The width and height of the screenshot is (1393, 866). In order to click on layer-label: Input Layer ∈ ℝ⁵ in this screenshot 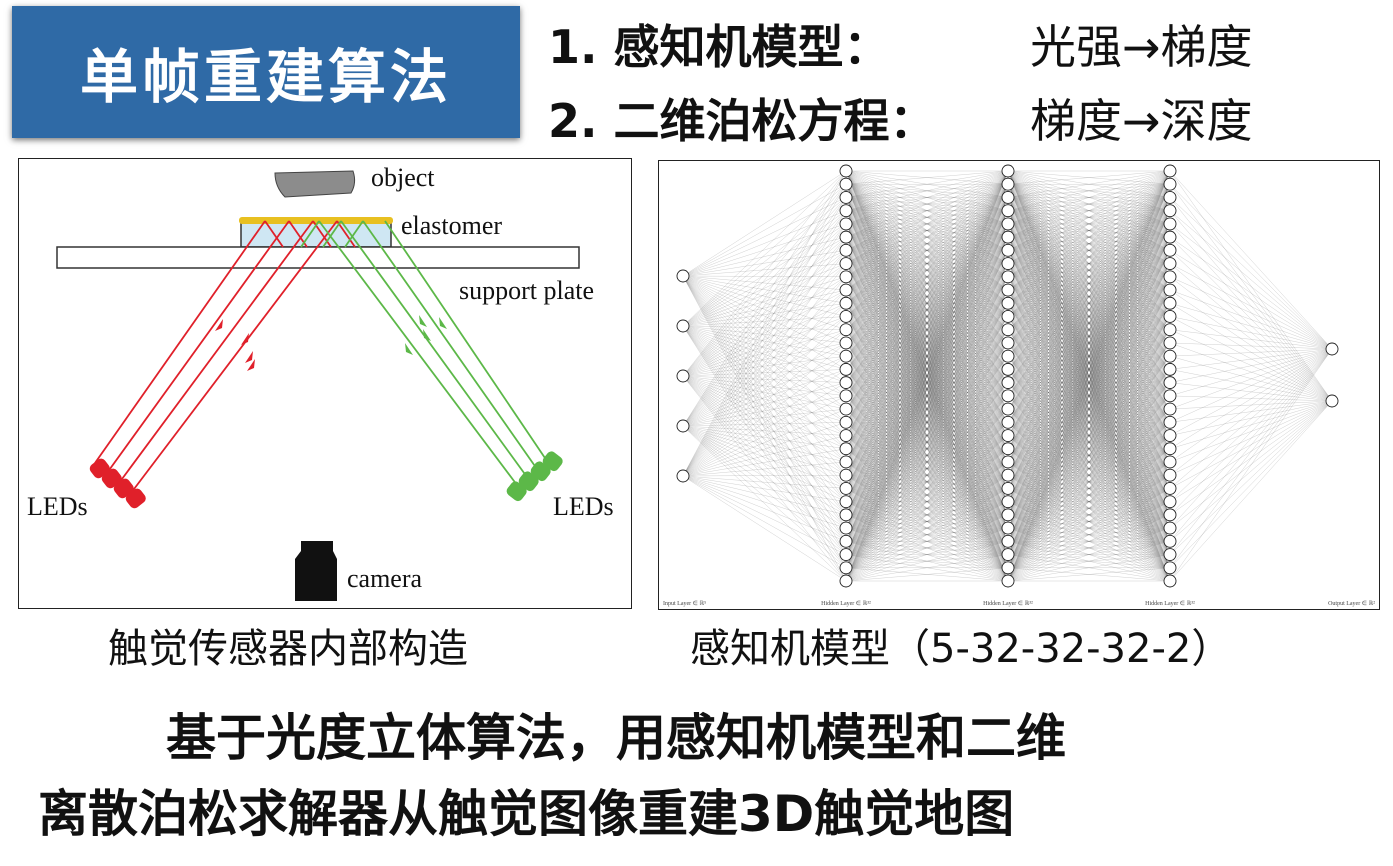, I will do `click(684, 603)`.